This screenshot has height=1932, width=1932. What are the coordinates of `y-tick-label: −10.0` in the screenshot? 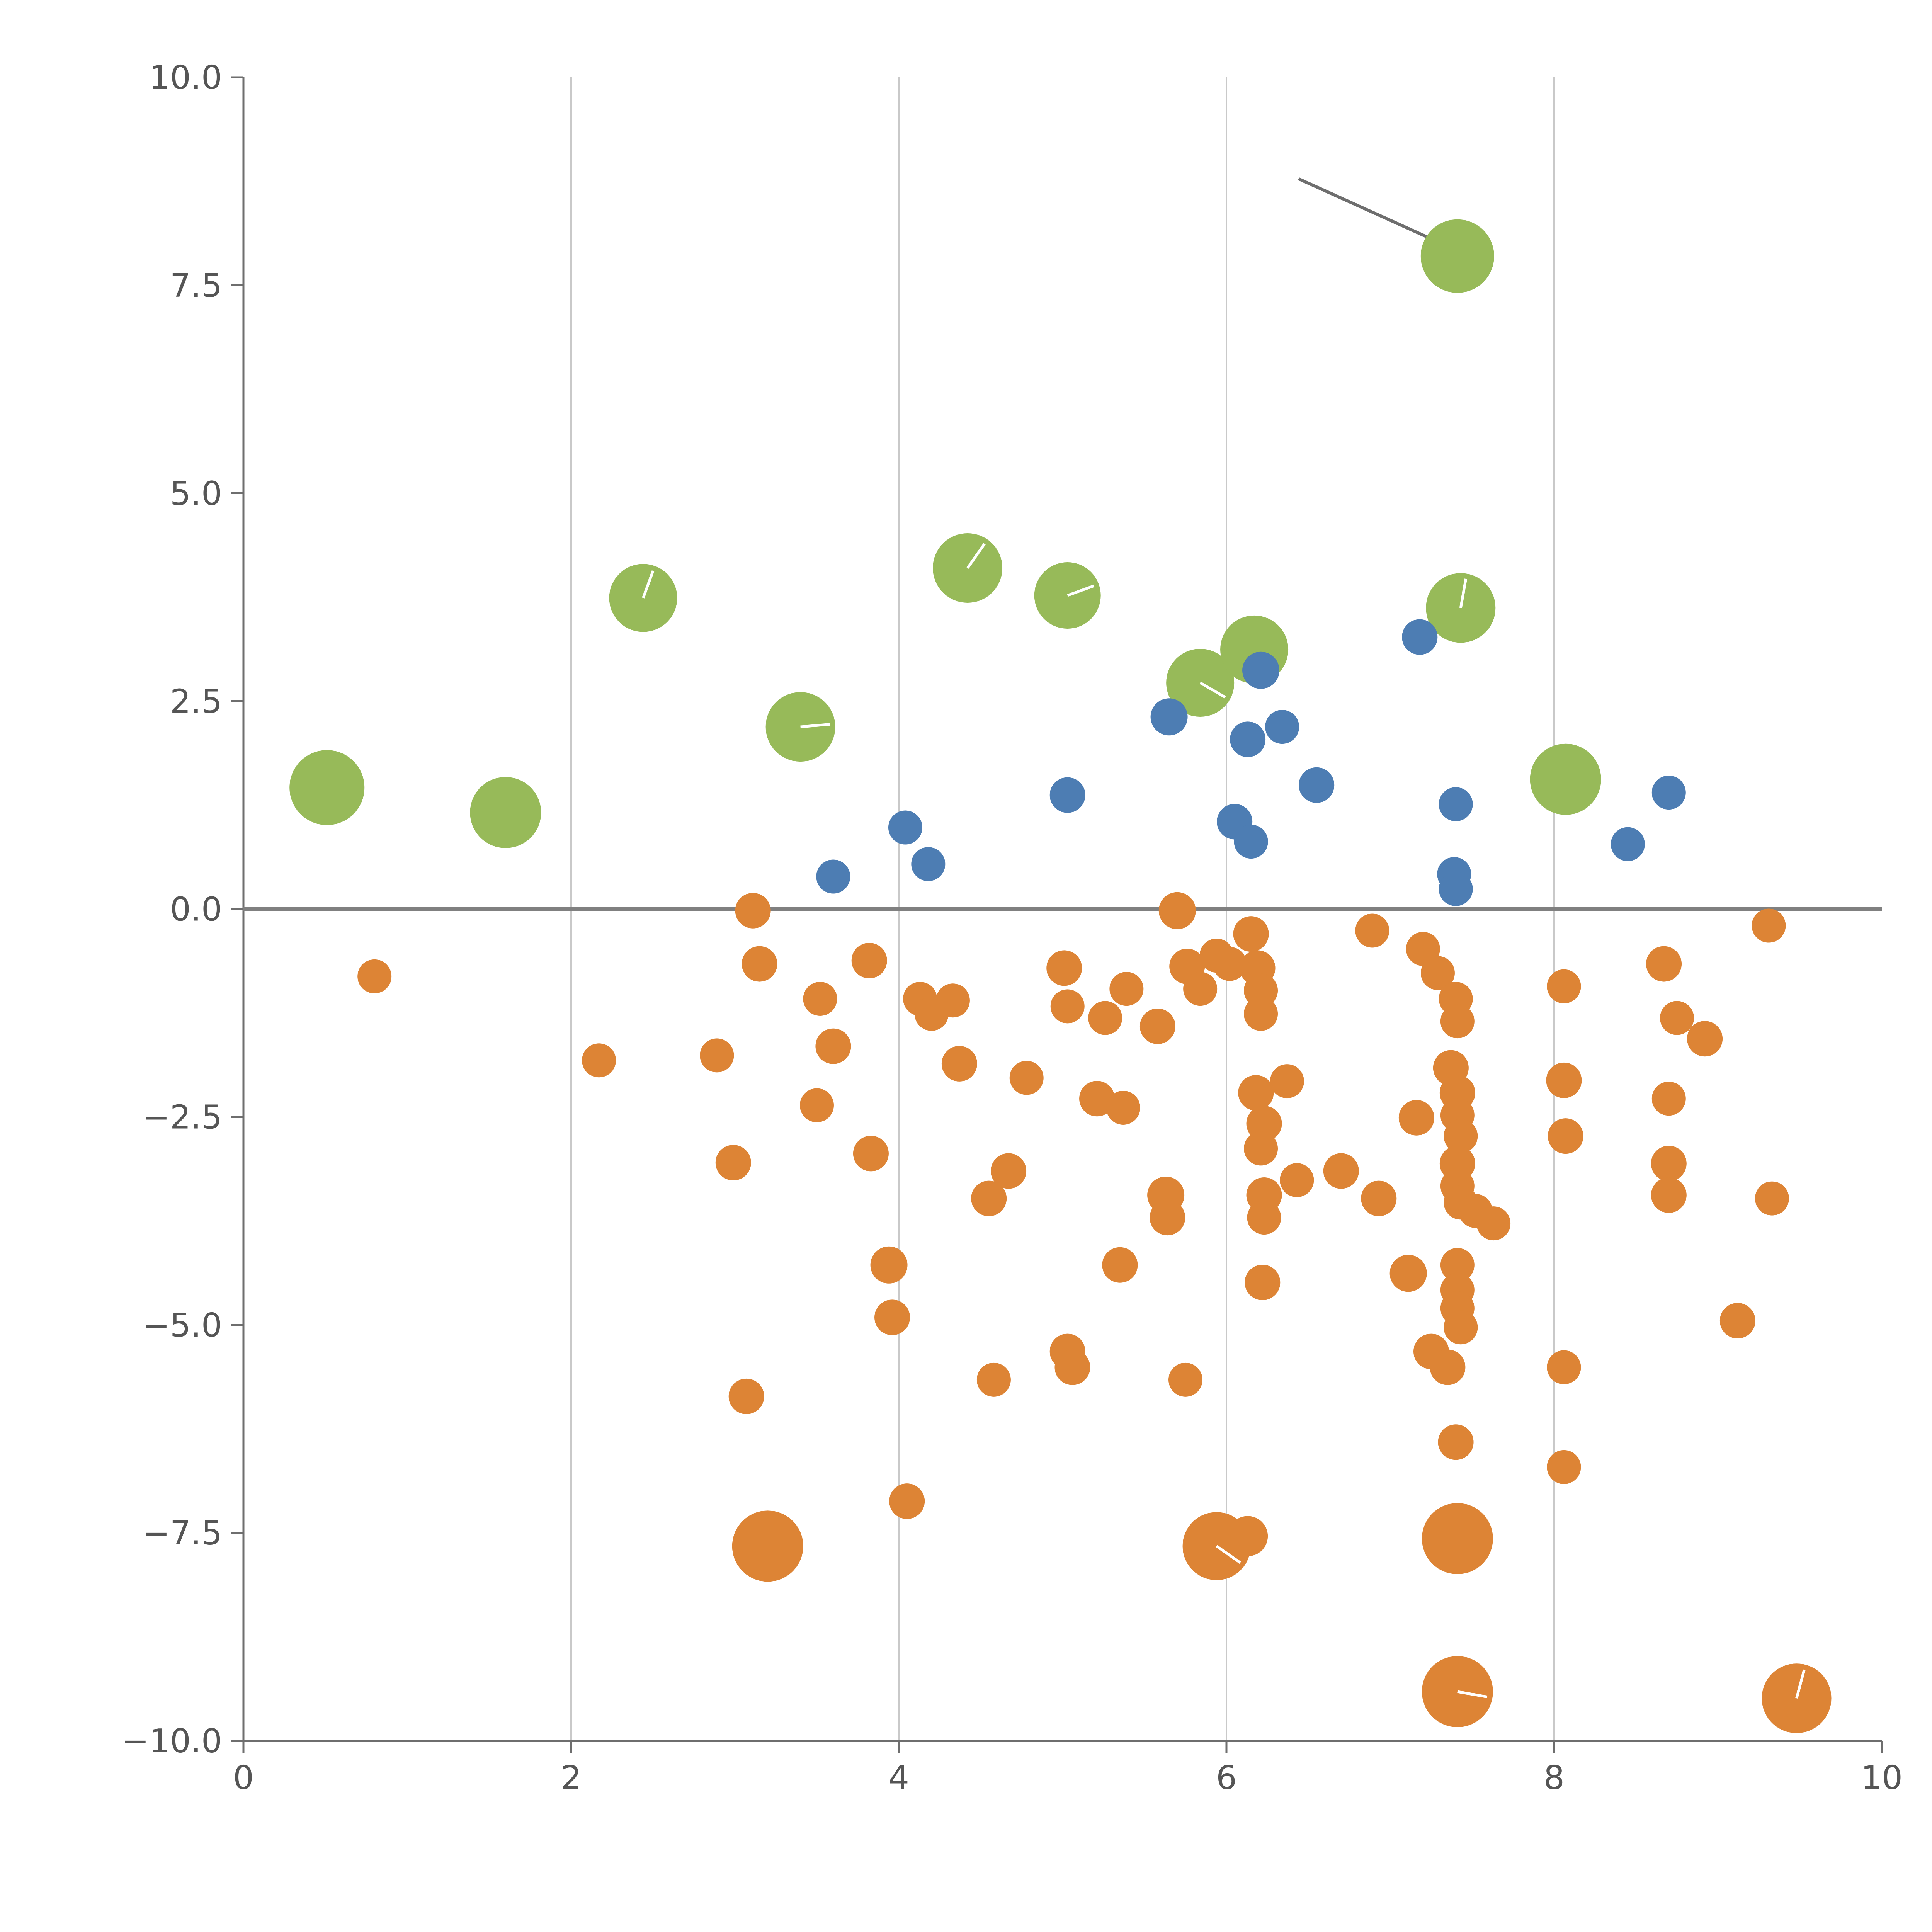 It's located at (172, 1741).